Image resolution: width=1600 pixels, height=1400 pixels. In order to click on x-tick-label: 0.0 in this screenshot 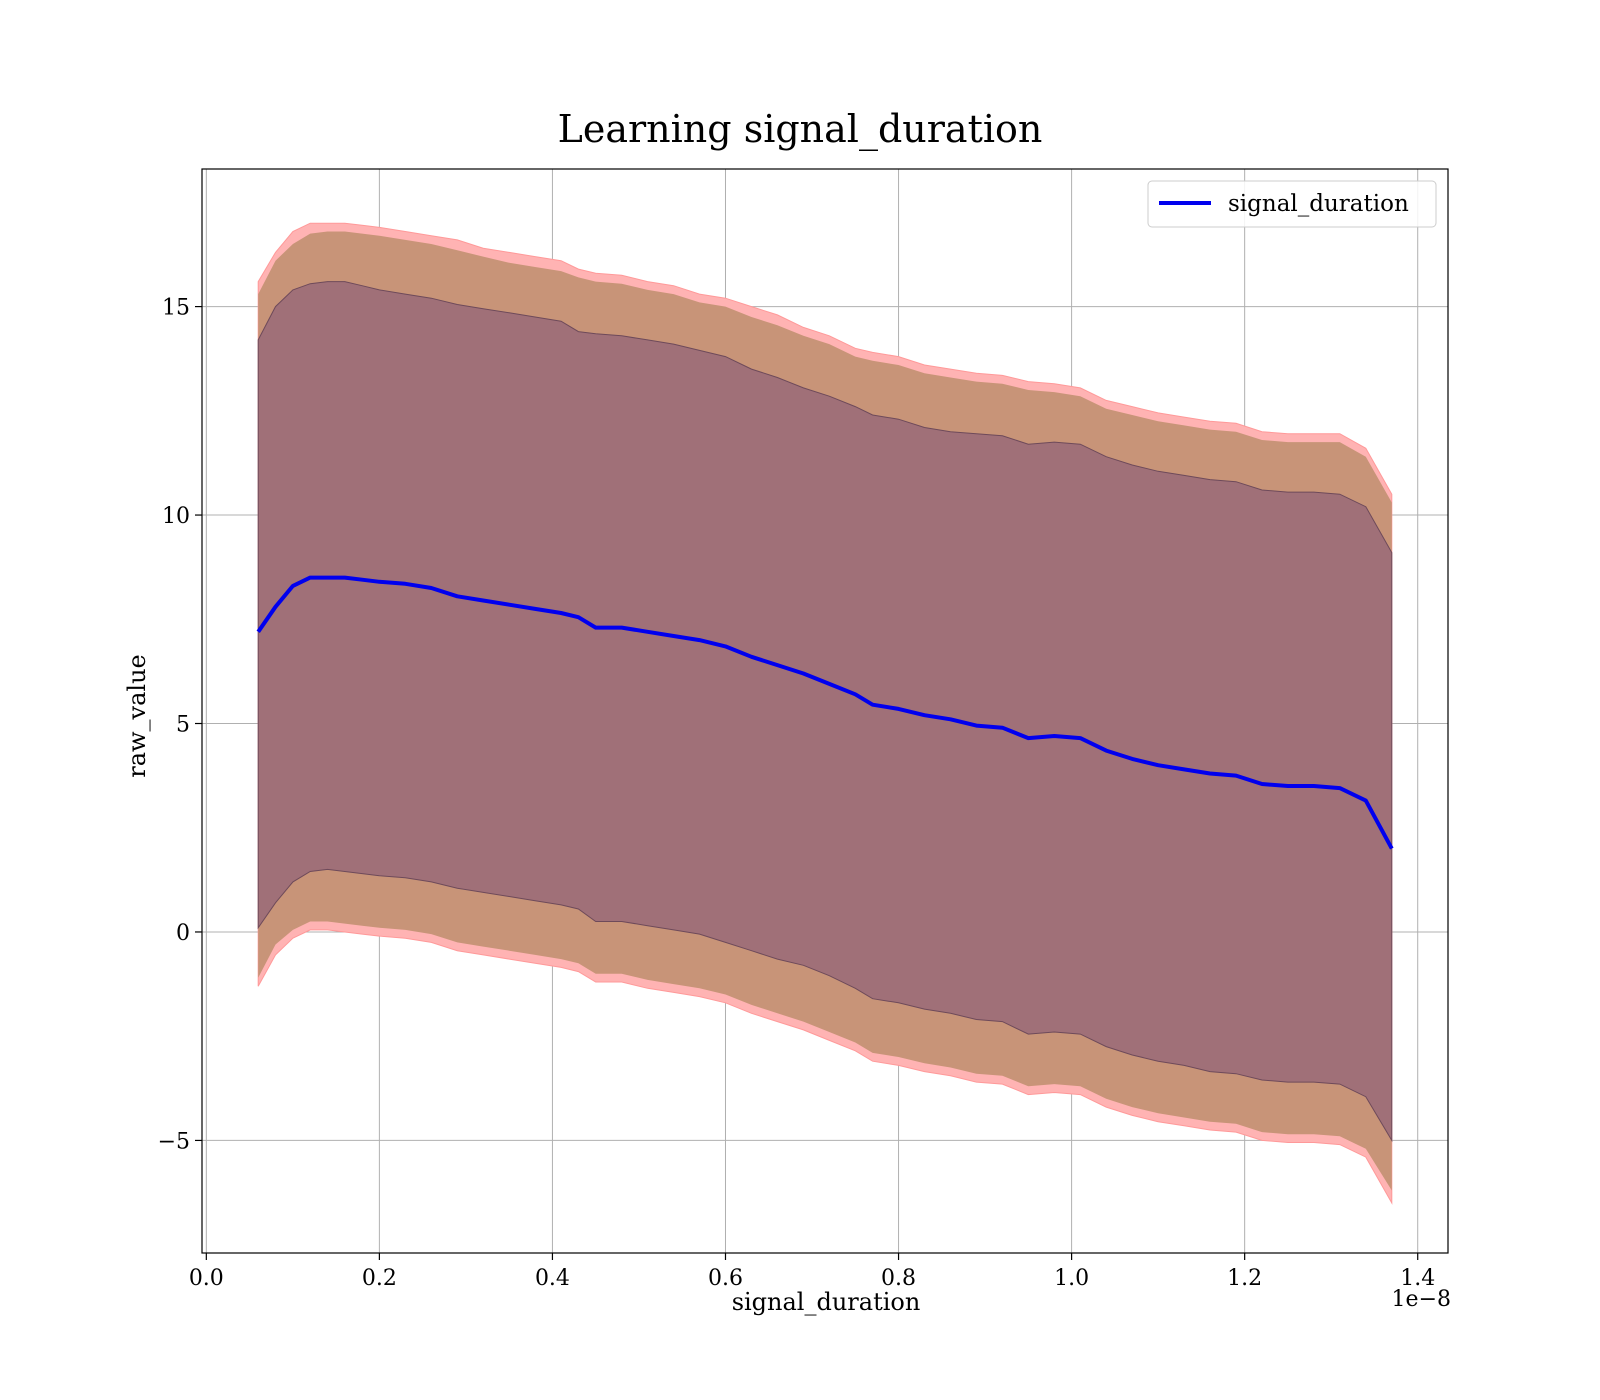, I will do `click(206, 1278)`.